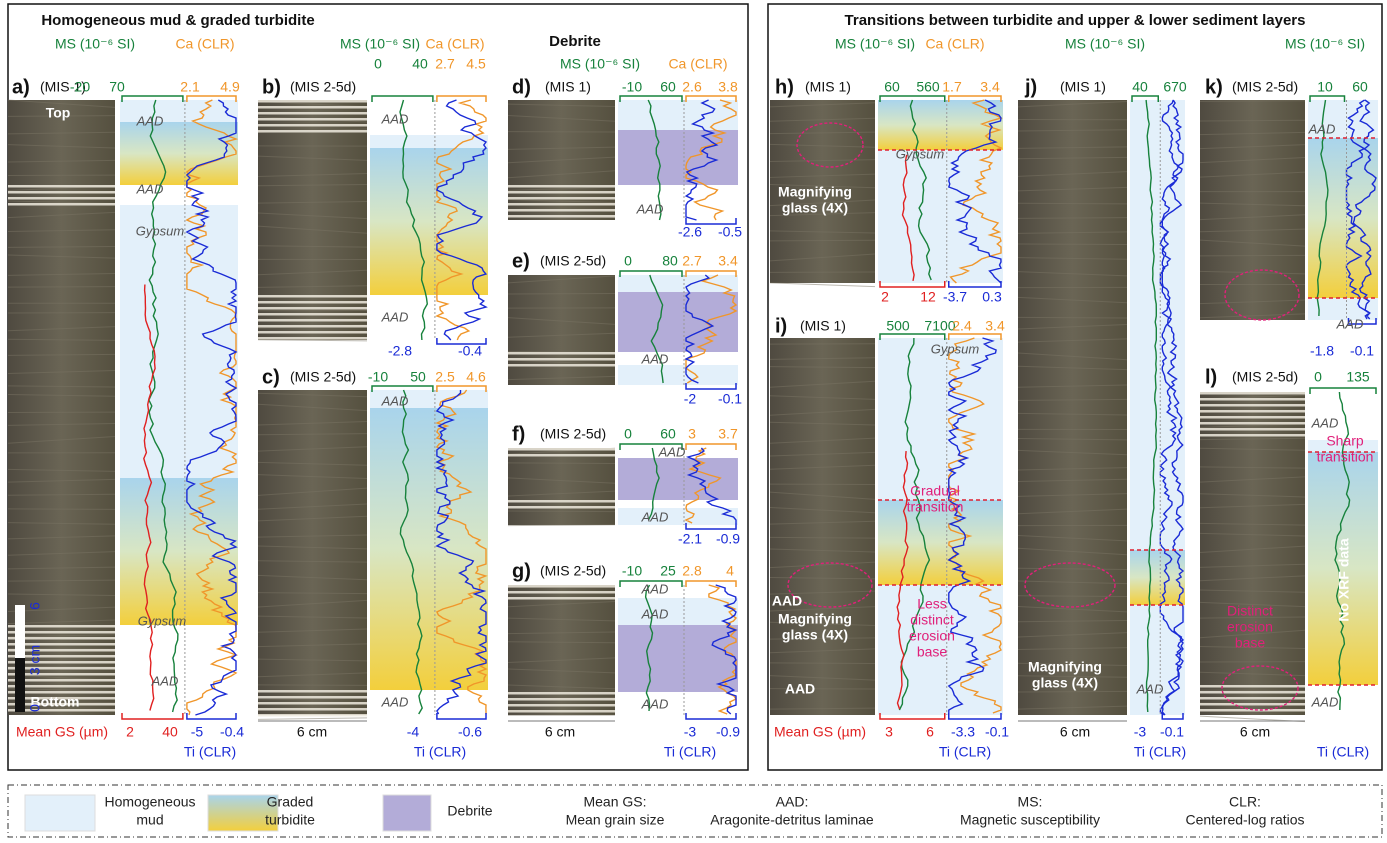 The image size is (1387, 843). Describe the element at coordinates (243, 813) in the screenshot. I see `legend-swatch` at that location.